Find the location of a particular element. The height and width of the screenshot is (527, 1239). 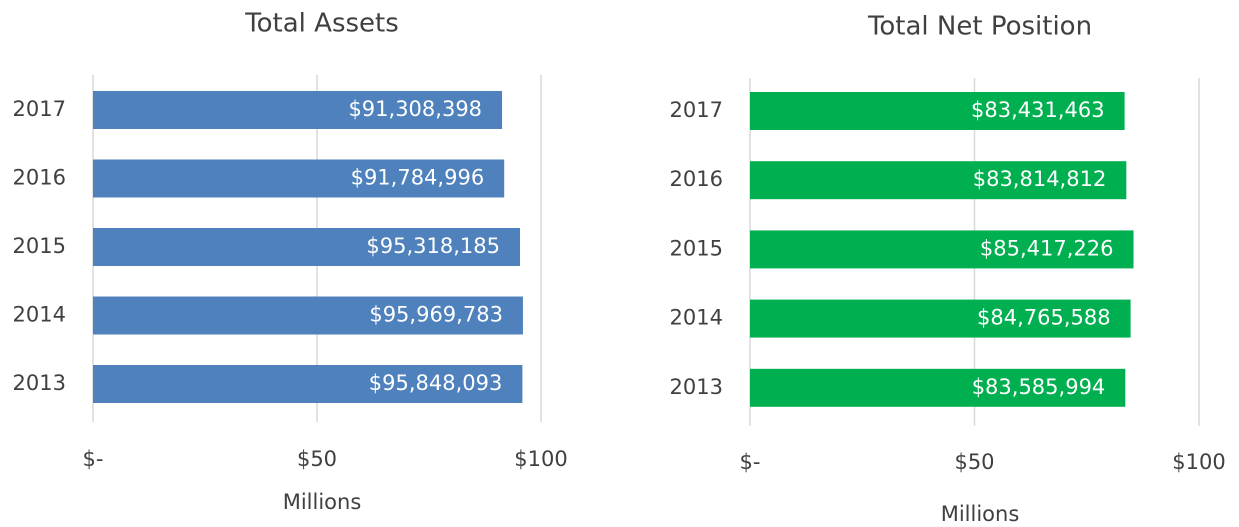

chart-title: Total Assets is located at coordinates (321, 24).